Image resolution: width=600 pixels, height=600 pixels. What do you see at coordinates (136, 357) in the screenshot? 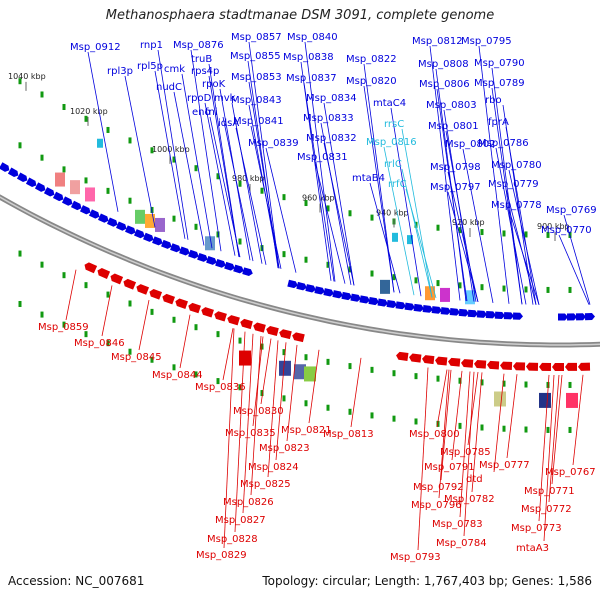
I see `reverse-gene-label: Msp_0845` at bounding box center [136, 357].